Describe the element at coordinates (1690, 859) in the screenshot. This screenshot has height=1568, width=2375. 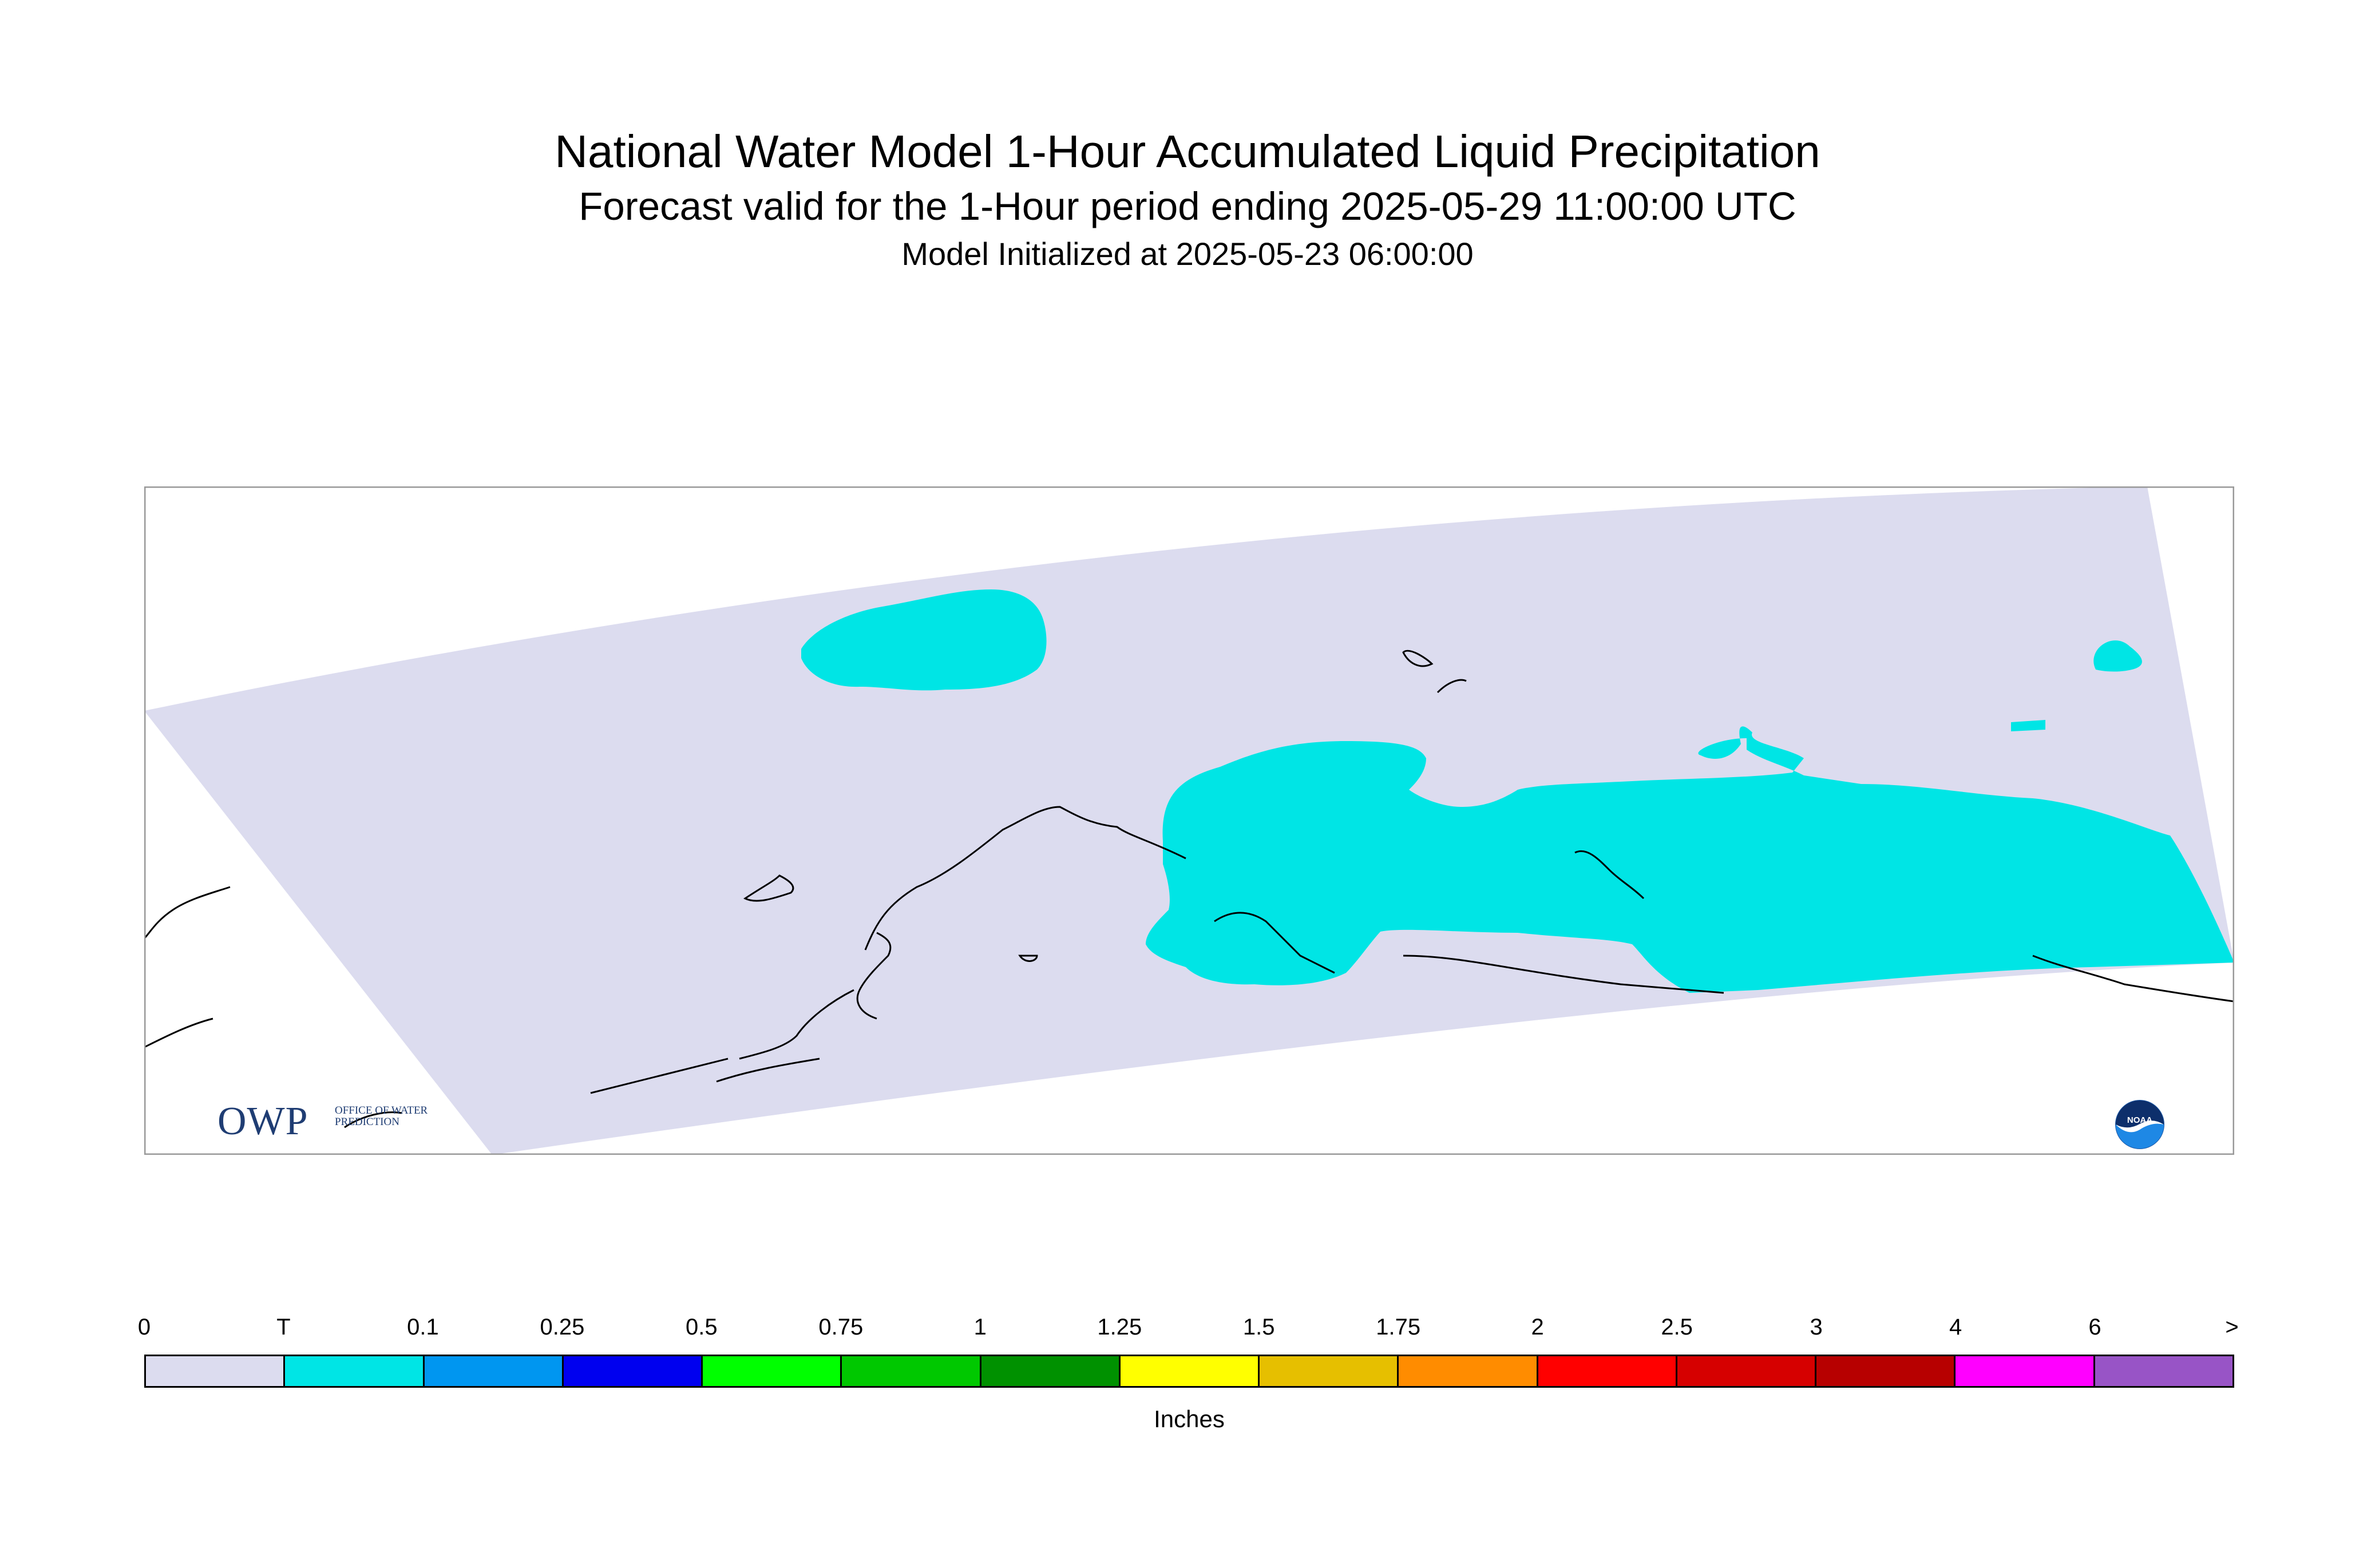
I see `precip-area-main` at that location.